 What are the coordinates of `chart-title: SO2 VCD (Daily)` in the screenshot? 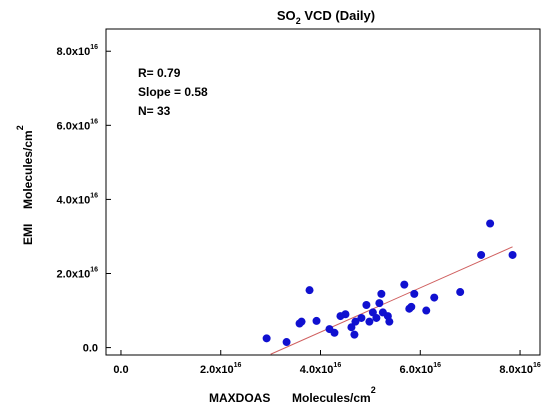 It's located at (326, 17).